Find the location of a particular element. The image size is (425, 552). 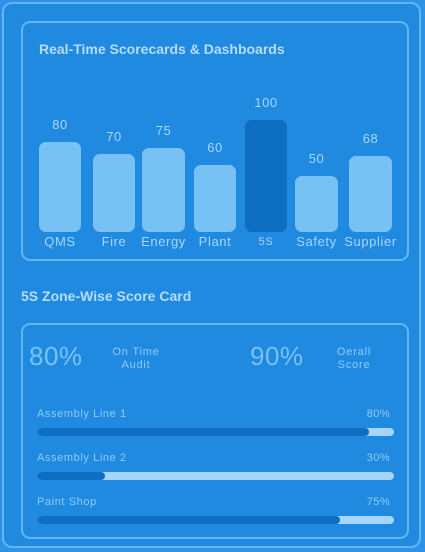

bar-value: 50 is located at coordinates (316, 158).